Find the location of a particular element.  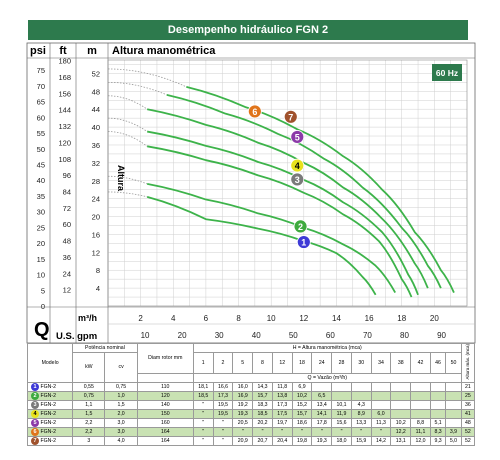

table-cell: 17,8 is located at coordinates (322, 422).